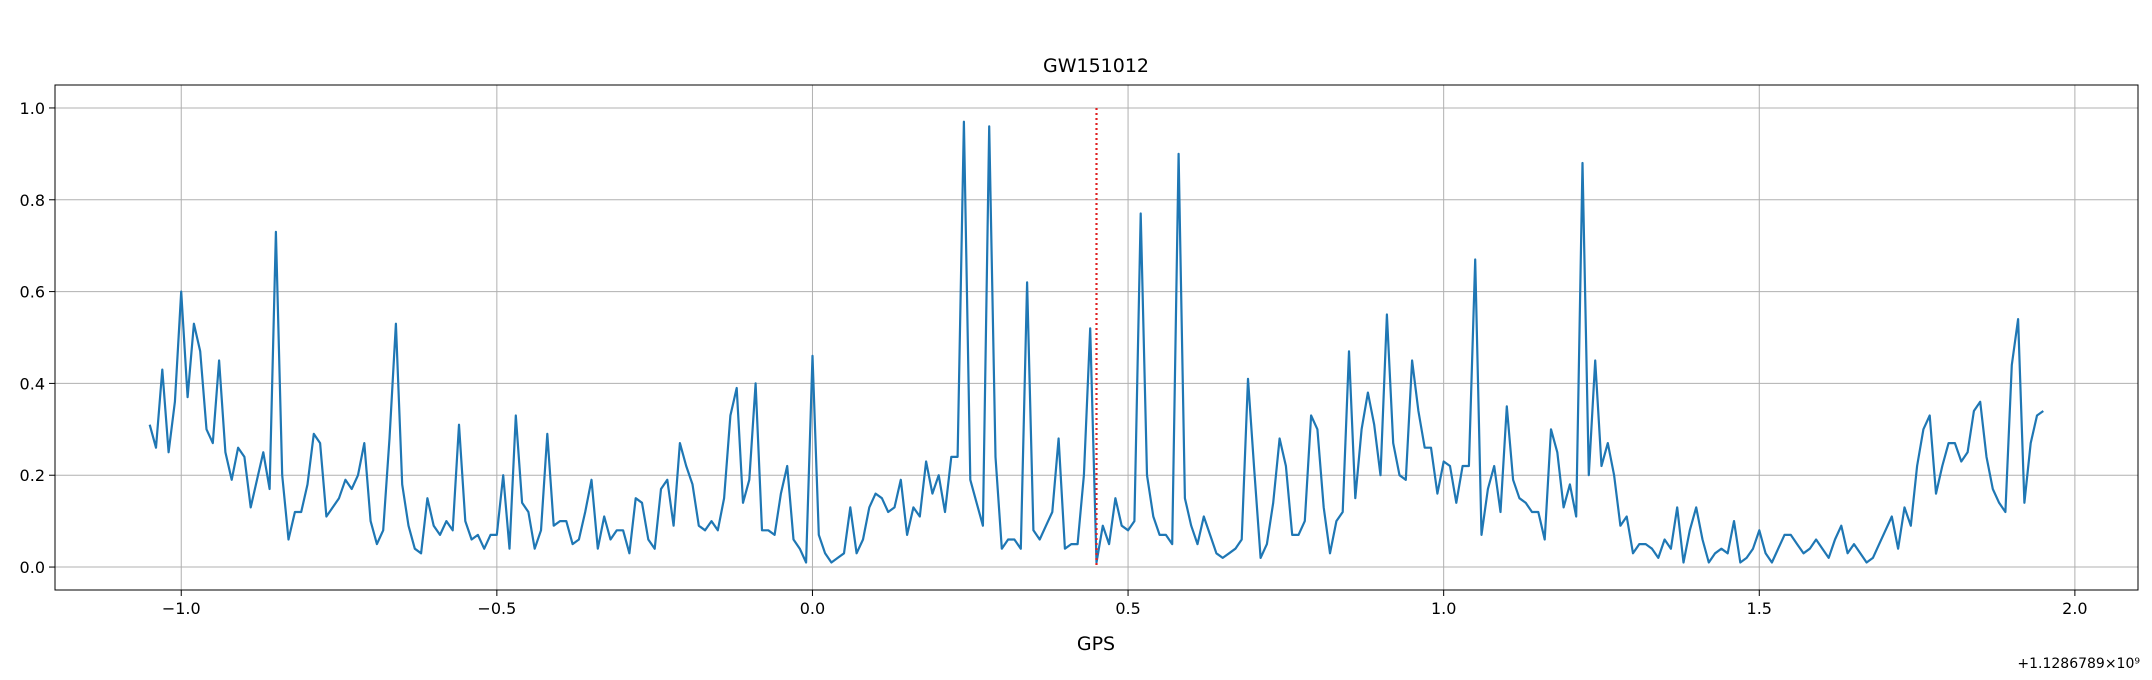 This screenshot has width=2152, height=680. I want to click on x-tick-label: 0.0, so click(812, 608).